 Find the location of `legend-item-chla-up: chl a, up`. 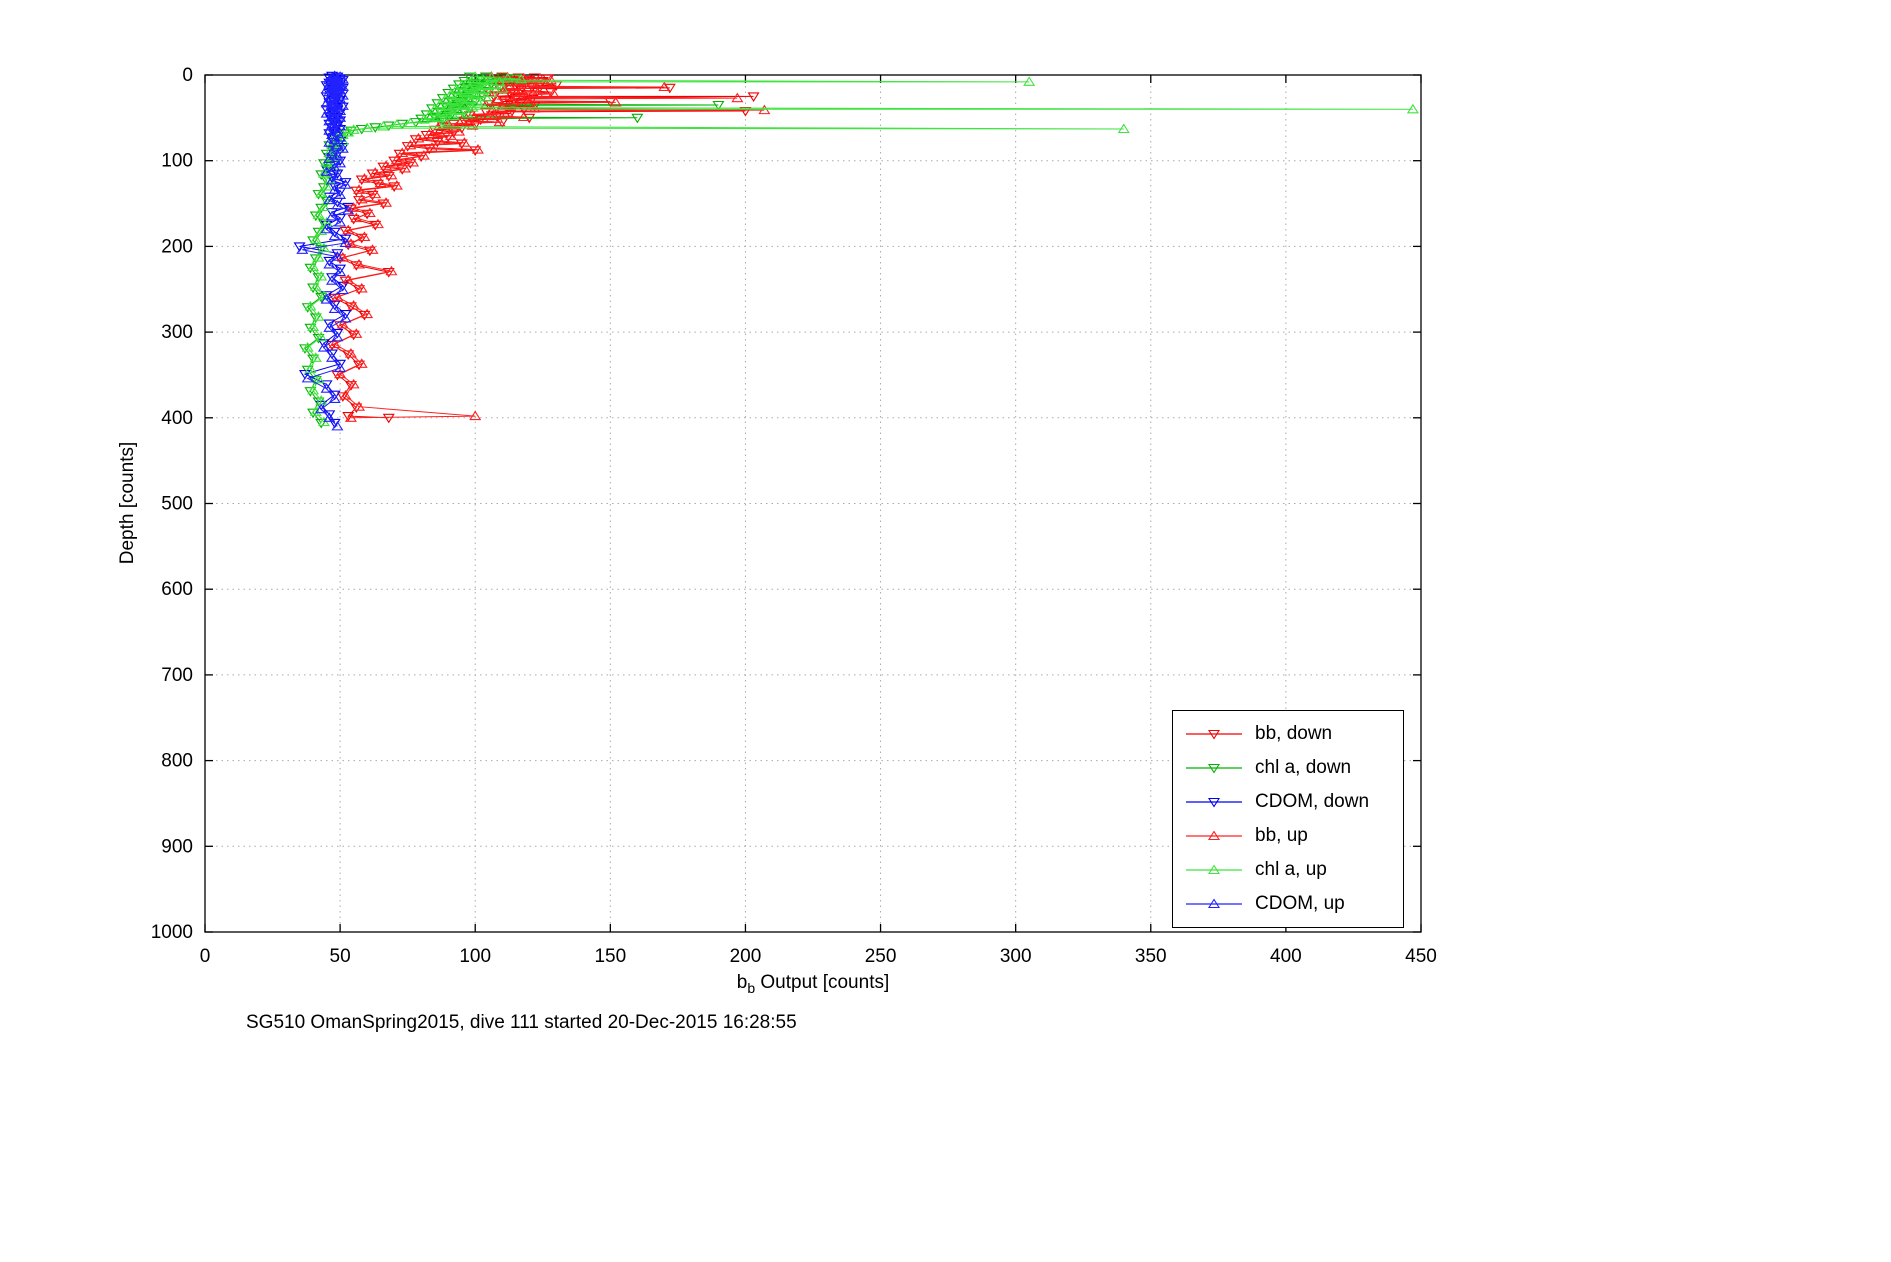

legend-item-chla-up: chl a, up is located at coordinates (1288, 870).